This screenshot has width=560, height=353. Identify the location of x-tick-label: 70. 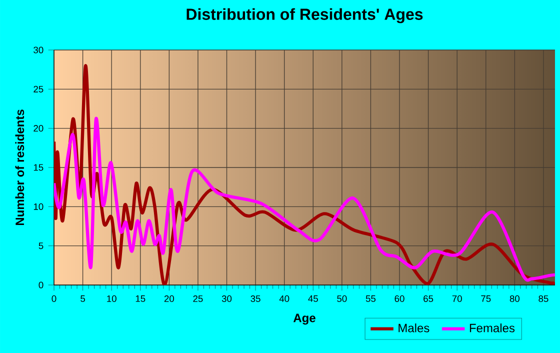
(457, 298).